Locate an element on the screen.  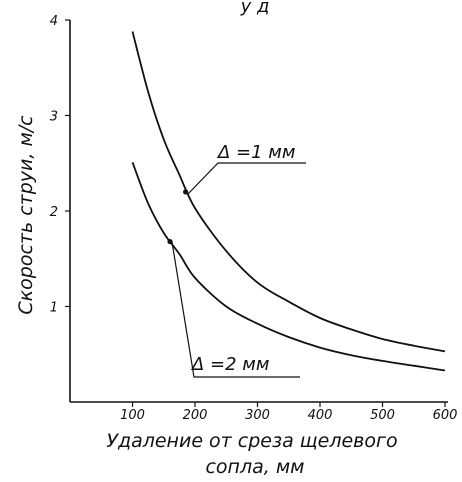
x-tick-label: 400 is located at coordinates (320, 415).